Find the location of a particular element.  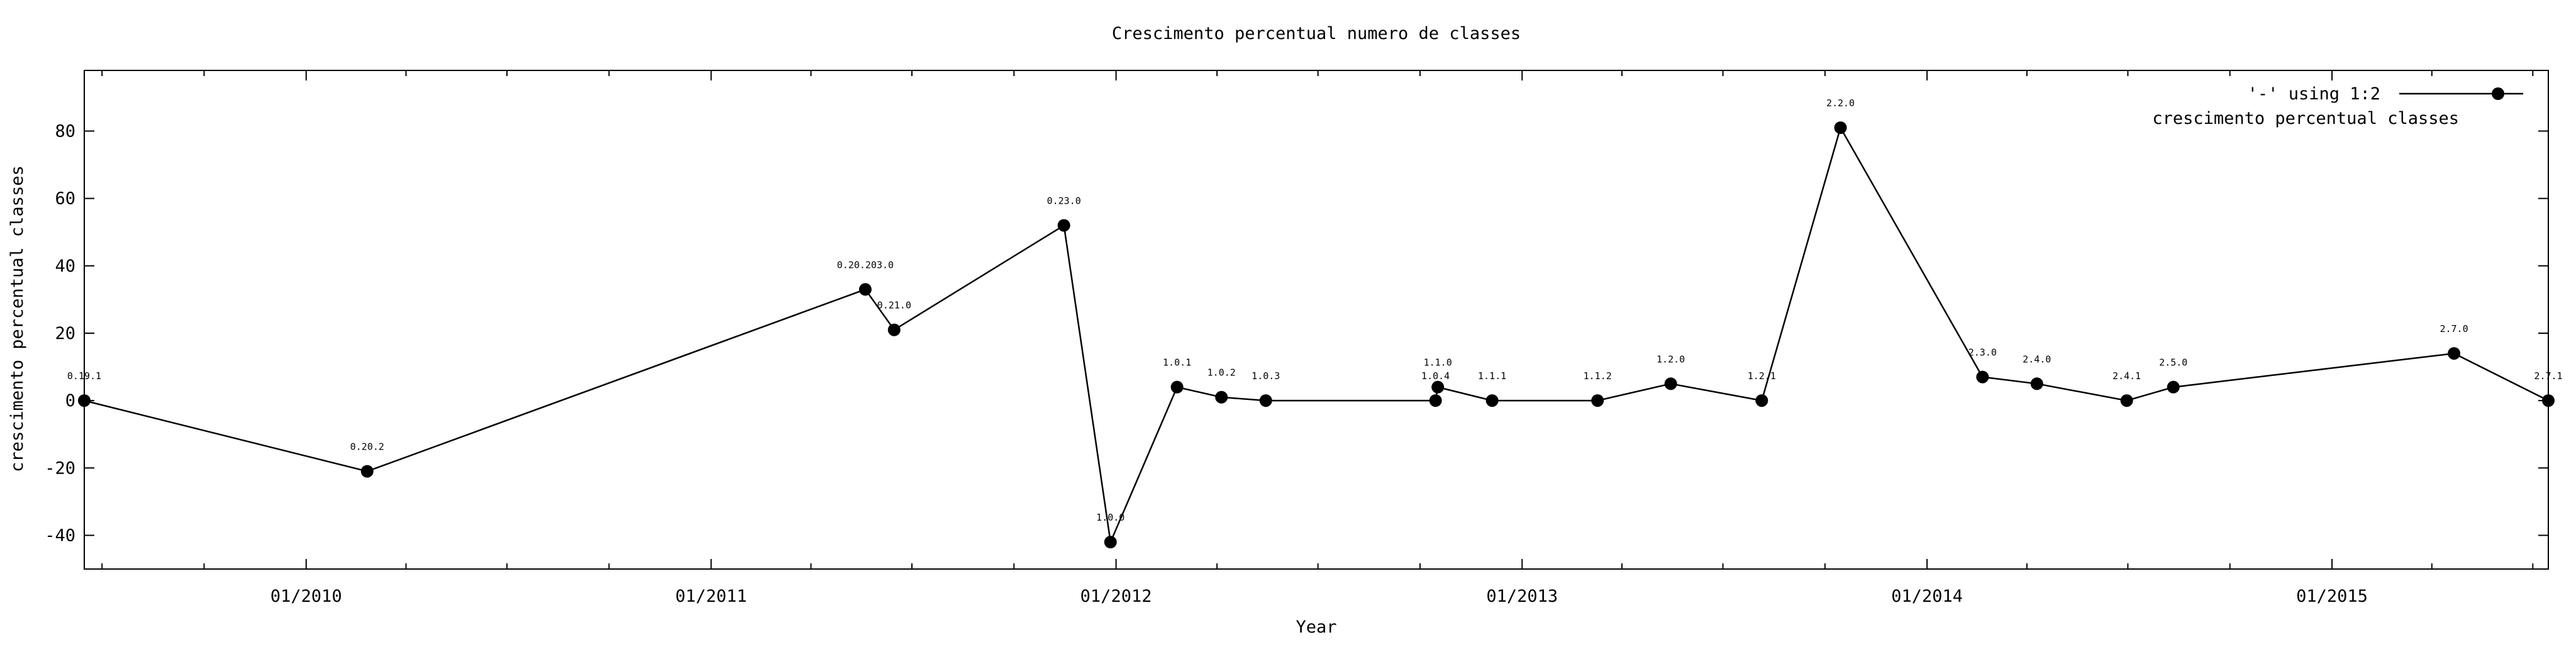

point-label: 0.21.0 is located at coordinates (894, 305).